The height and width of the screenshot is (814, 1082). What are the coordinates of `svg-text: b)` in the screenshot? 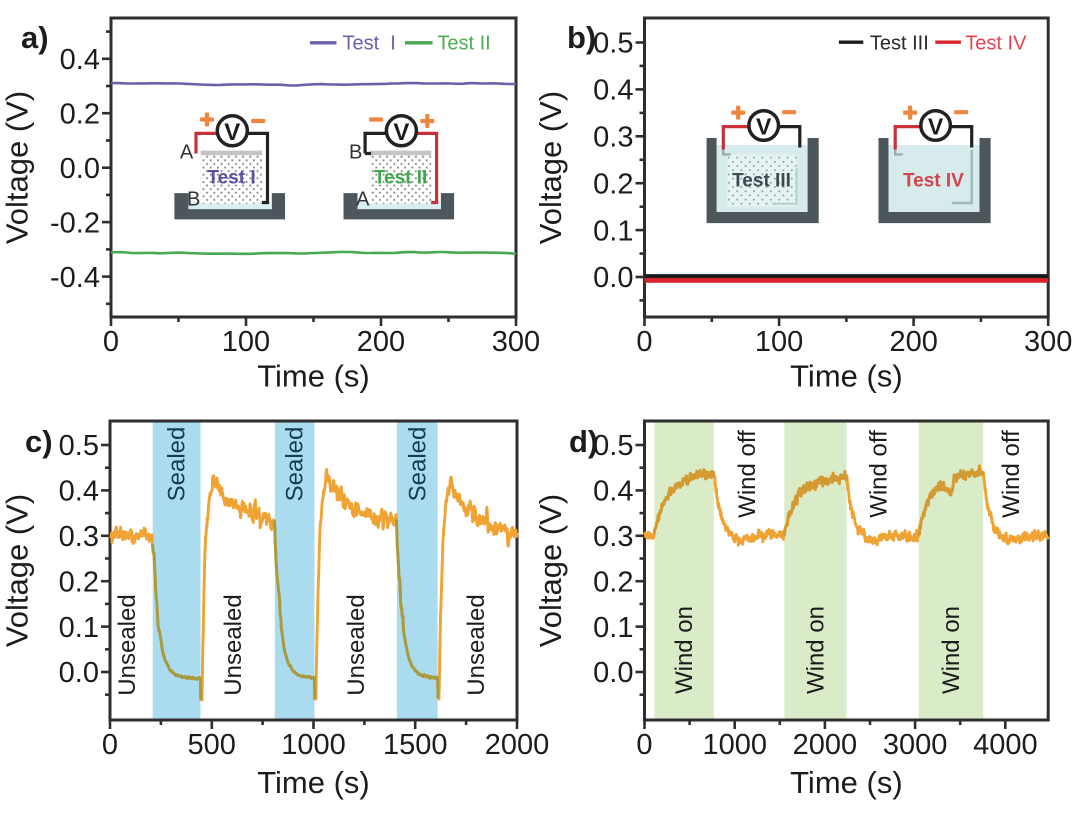 It's located at (581, 37).